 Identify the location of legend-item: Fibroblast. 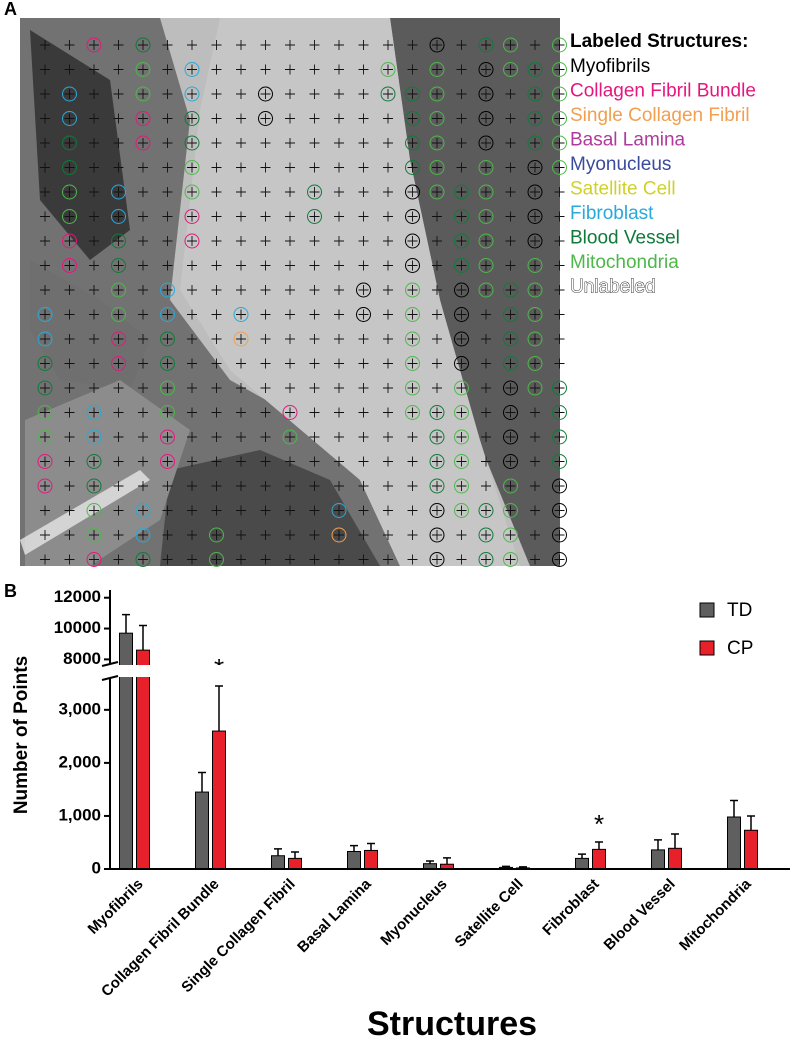
(612, 213).